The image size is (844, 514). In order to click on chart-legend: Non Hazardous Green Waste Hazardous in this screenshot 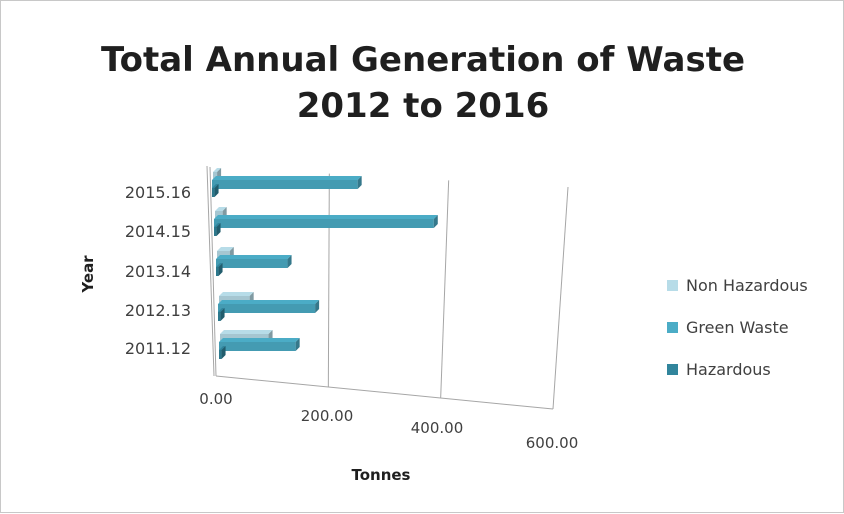, I will do `click(737, 337)`.